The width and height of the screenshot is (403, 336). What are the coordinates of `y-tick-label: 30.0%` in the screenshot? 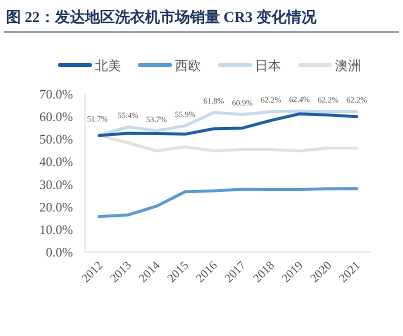 It's located at (56, 184).